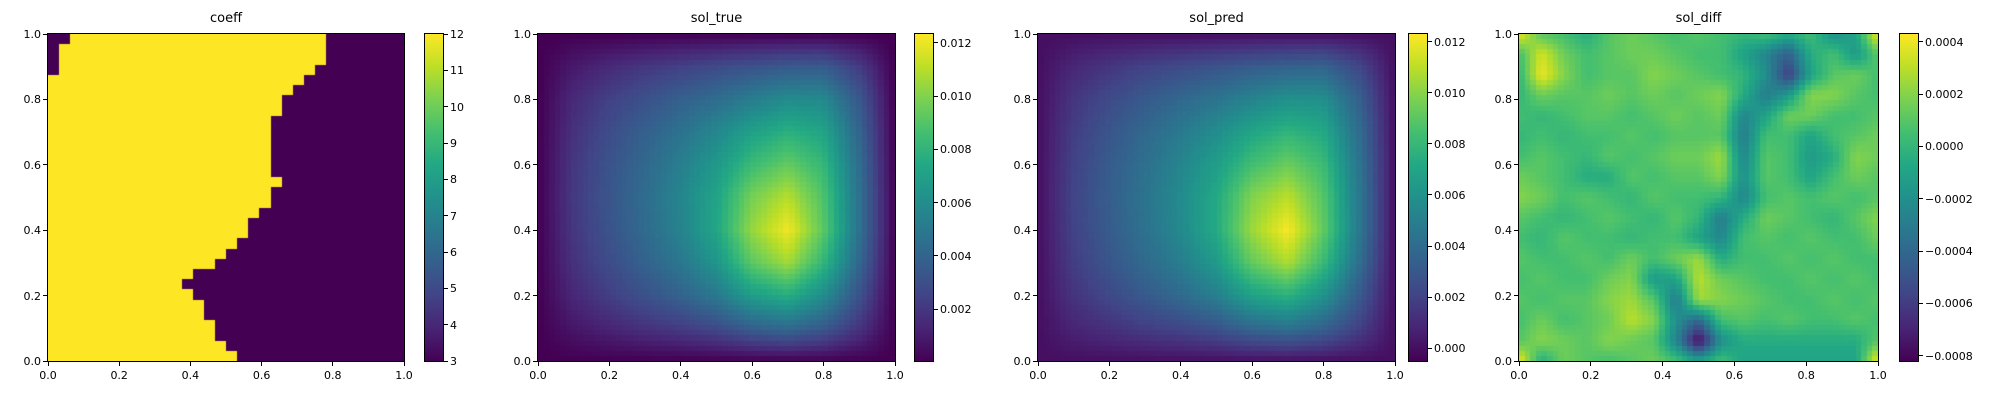  Describe the element at coordinates (1252, 375) in the screenshot. I see `x-tick-label: 0.6` at that location.